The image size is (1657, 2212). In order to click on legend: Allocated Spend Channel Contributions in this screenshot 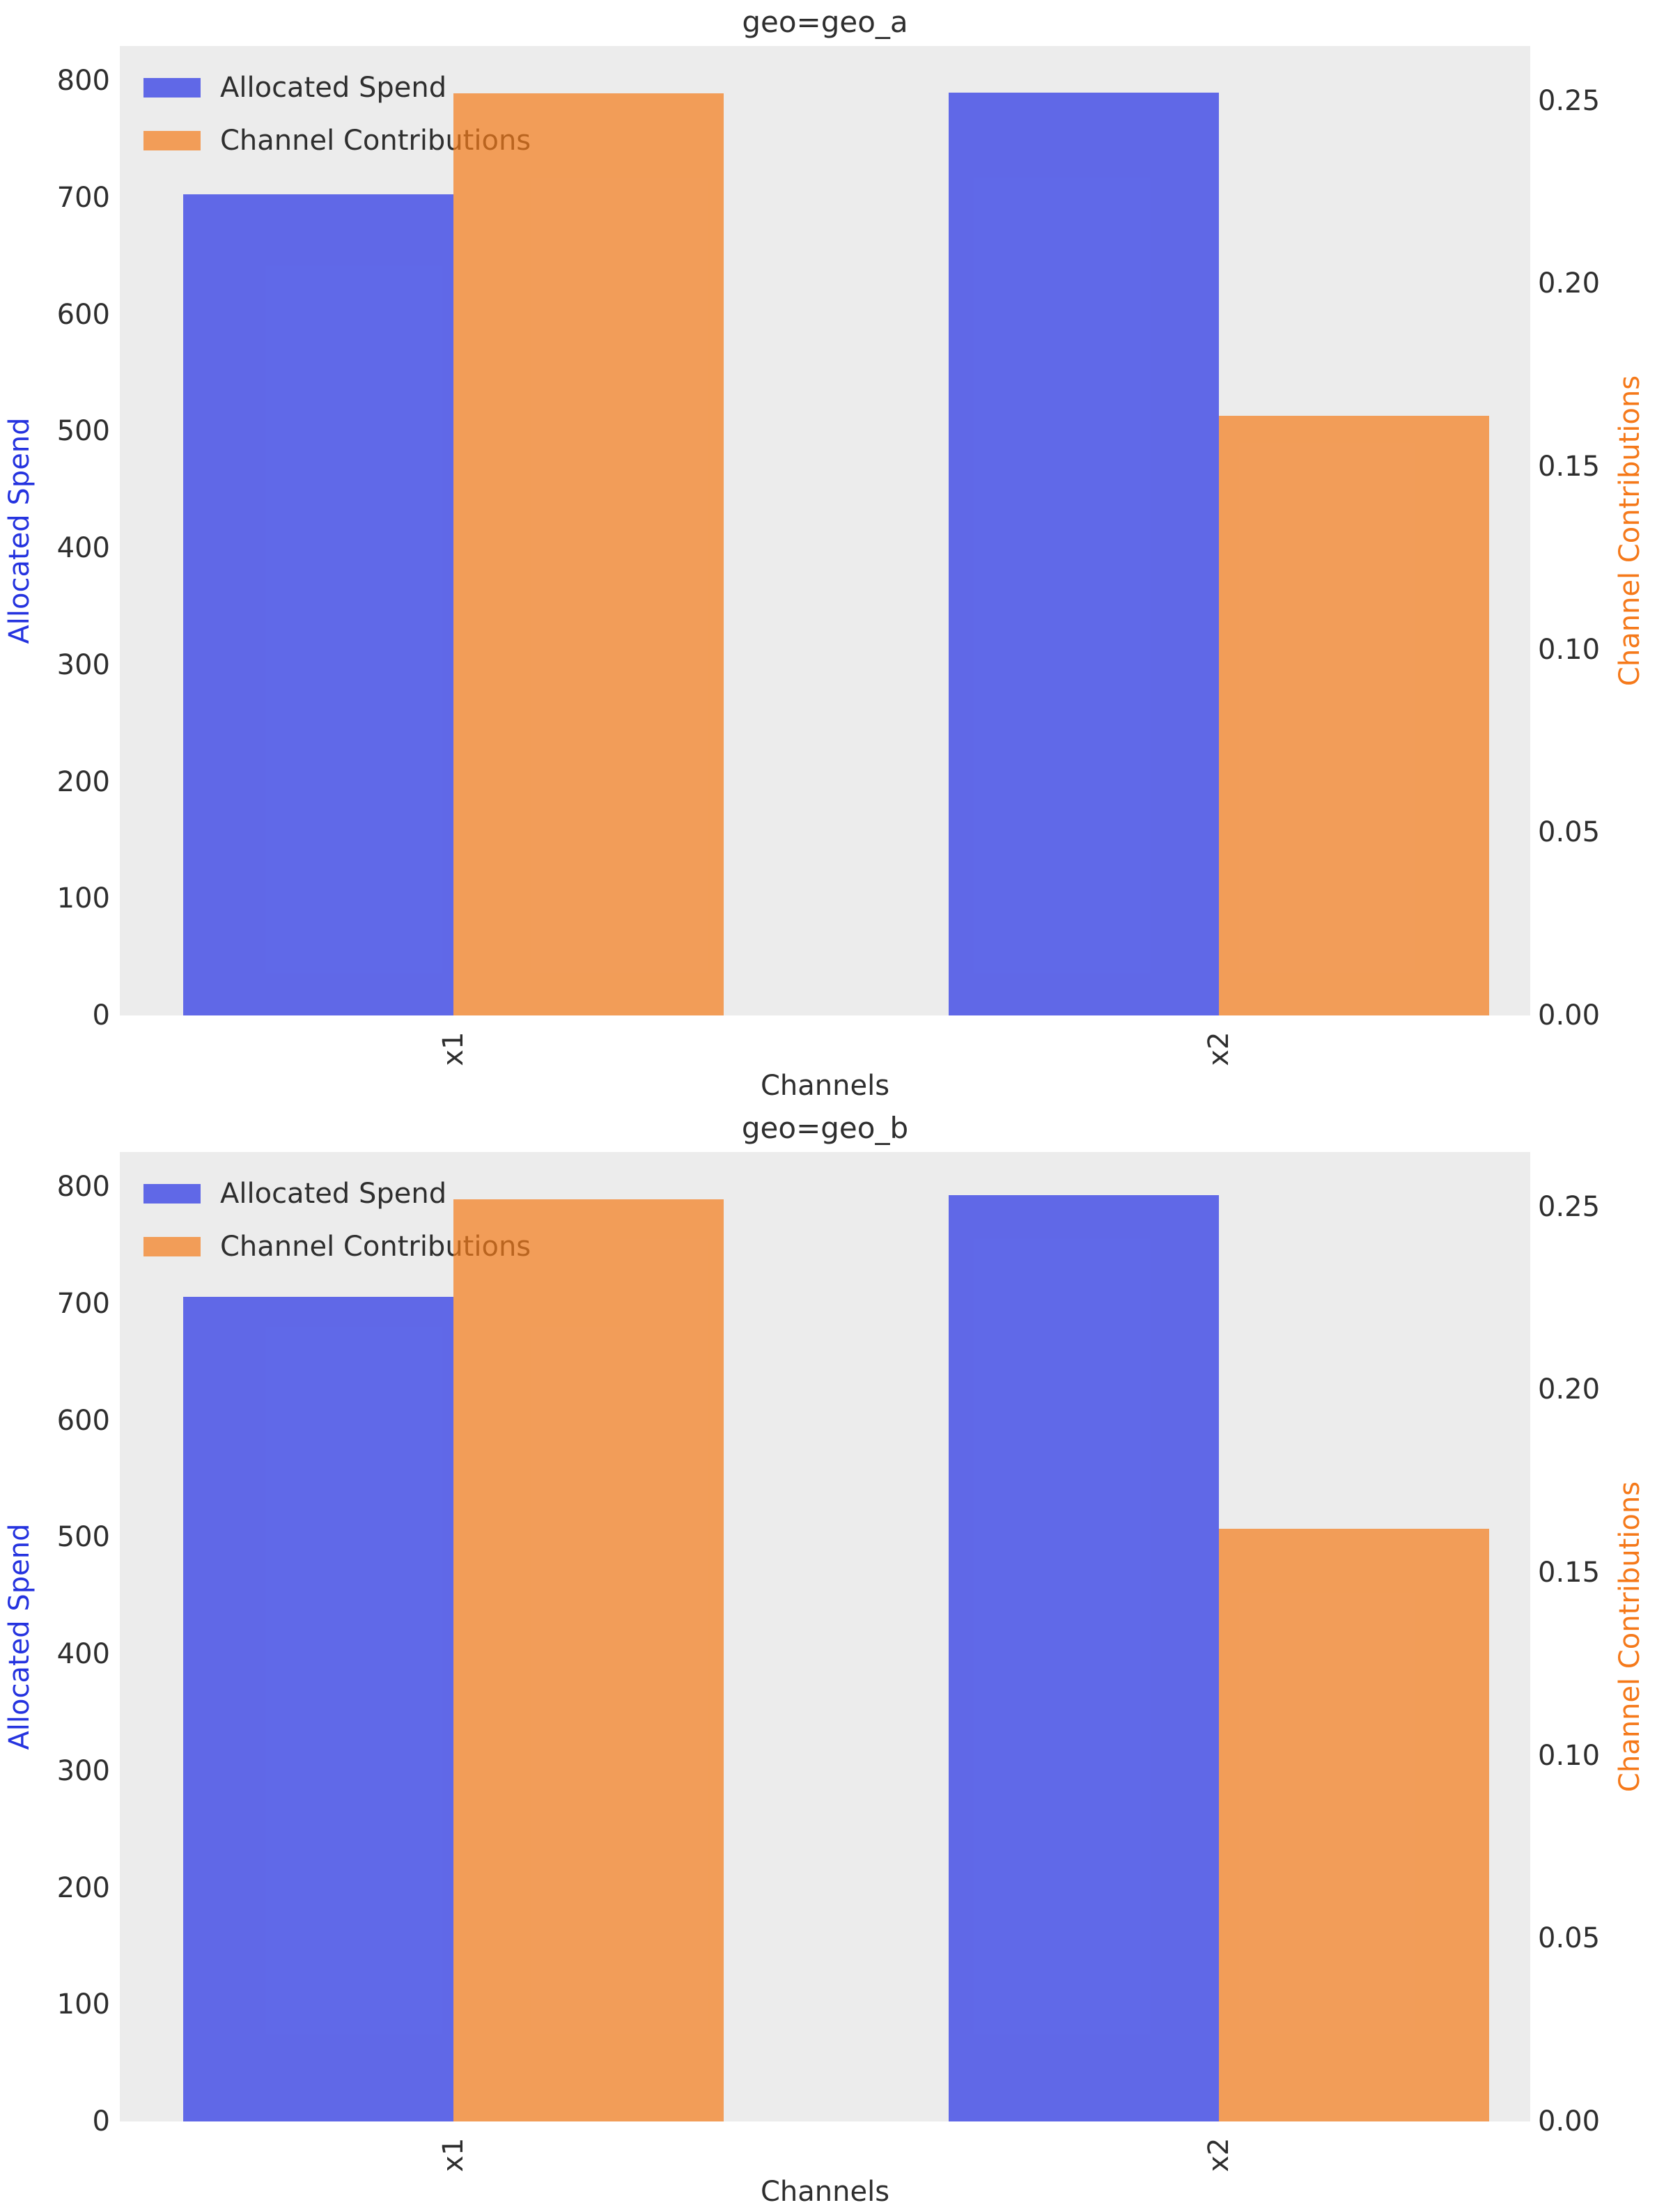, I will do `click(337, 1220)`.